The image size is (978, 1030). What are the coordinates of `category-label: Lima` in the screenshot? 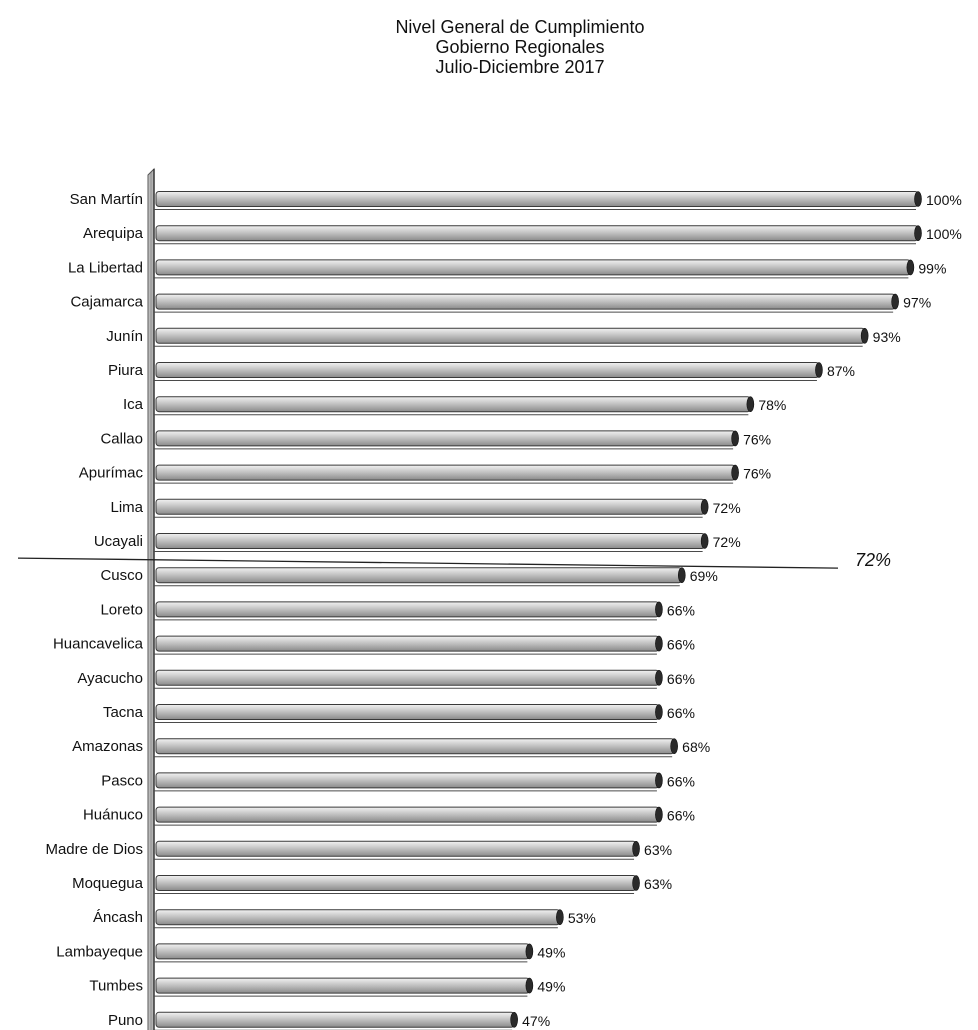 It's located at (126, 507).